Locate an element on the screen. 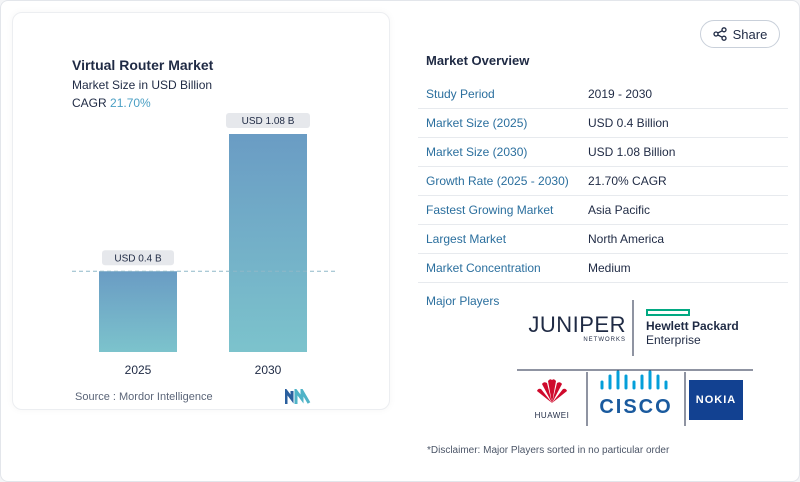 This screenshot has height=482, width=800. share-button: Share is located at coordinates (740, 34).